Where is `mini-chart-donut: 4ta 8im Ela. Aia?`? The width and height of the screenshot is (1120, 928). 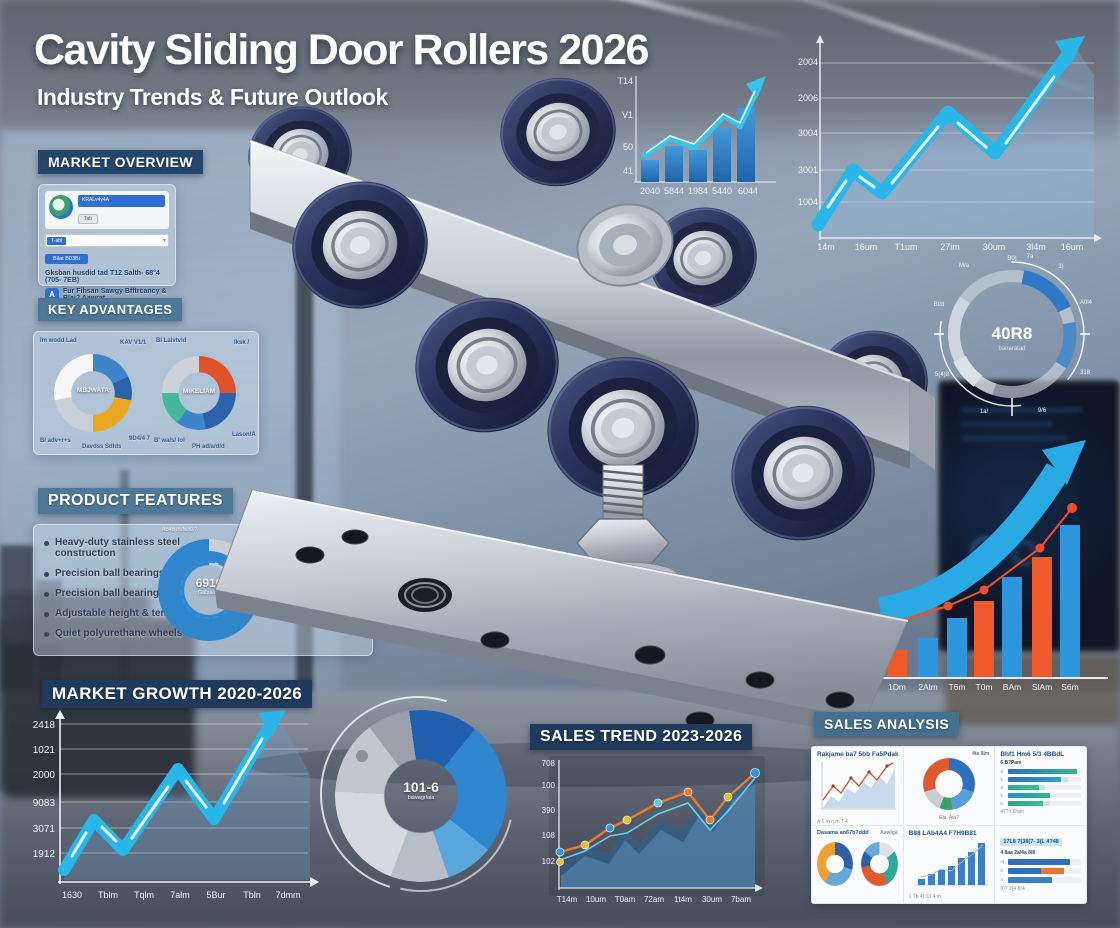
mini-chart-donut: 4ta 8im Ela. Aia? is located at coordinates (949, 786).